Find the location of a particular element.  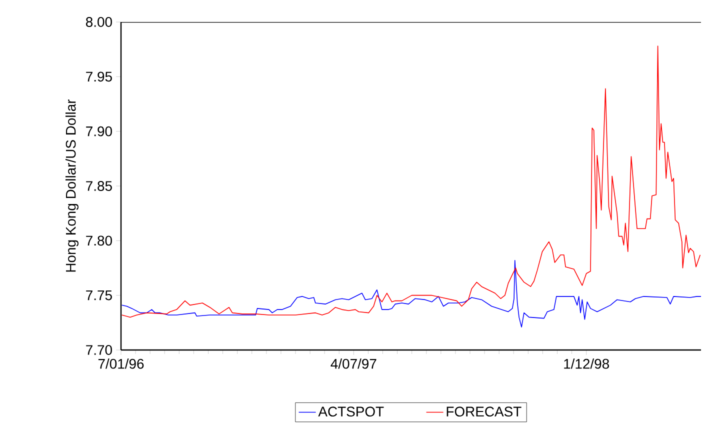

y-tick-label: 8.00 is located at coordinates (99, 22).